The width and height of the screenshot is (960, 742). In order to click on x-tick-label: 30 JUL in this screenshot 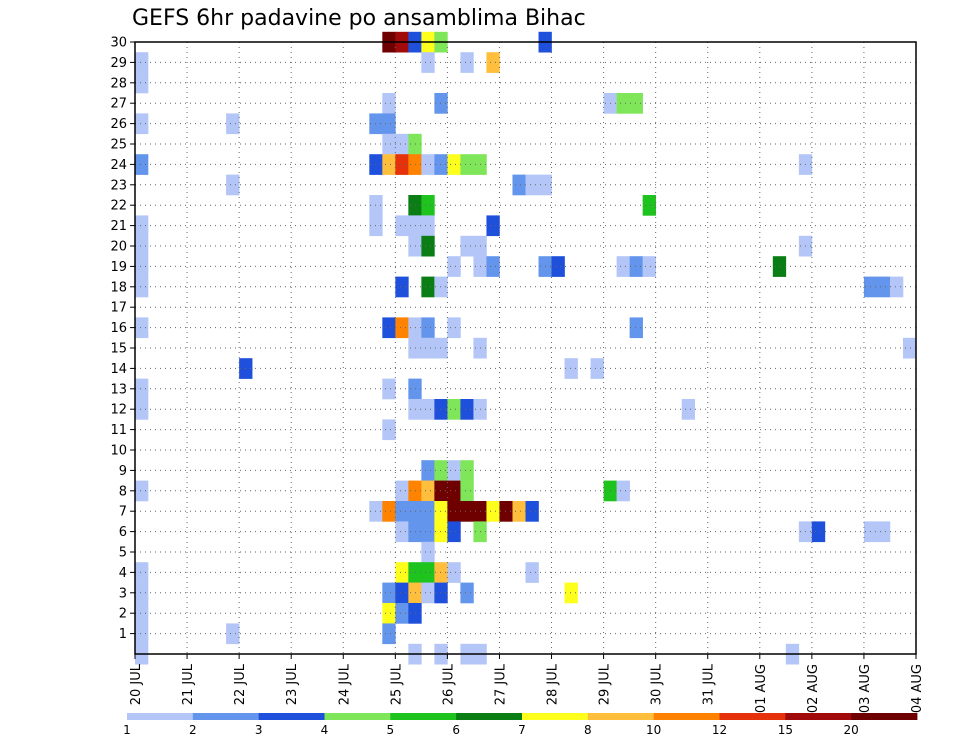, I will do `click(657, 684)`.